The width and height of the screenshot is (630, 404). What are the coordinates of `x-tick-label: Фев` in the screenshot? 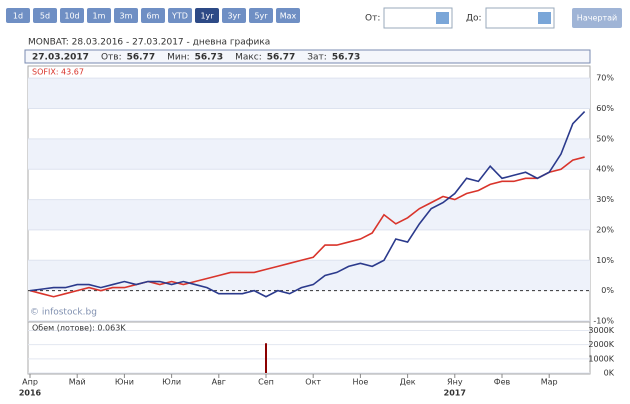 It's located at (502, 382).